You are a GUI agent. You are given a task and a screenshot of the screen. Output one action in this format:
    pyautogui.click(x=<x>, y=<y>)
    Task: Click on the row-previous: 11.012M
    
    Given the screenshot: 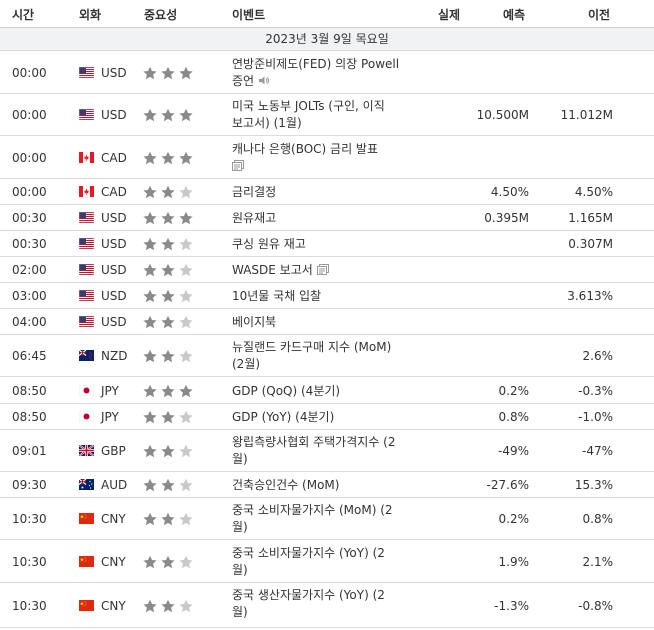 What is the action you would take?
    pyautogui.click(x=586, y=115)
    